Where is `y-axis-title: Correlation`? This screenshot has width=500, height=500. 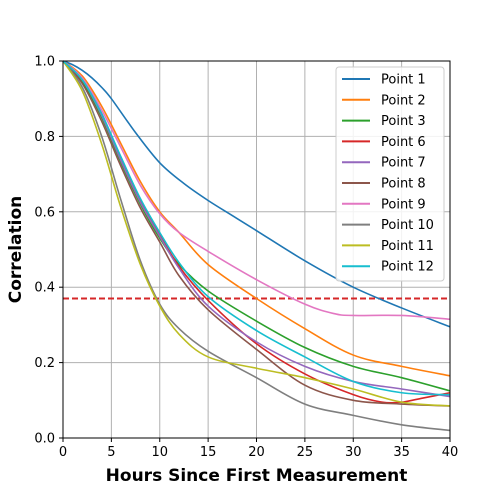 y-axis-title: Correlation is located at coordinates (16, 250).